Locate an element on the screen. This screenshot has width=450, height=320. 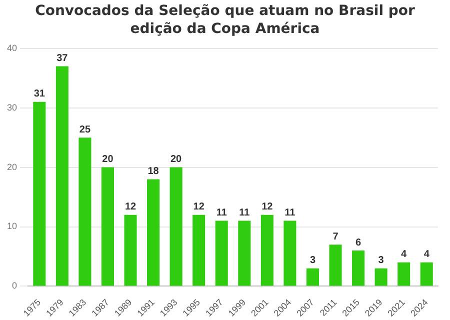
data-label: 18 is located at coordinates (154, 171).